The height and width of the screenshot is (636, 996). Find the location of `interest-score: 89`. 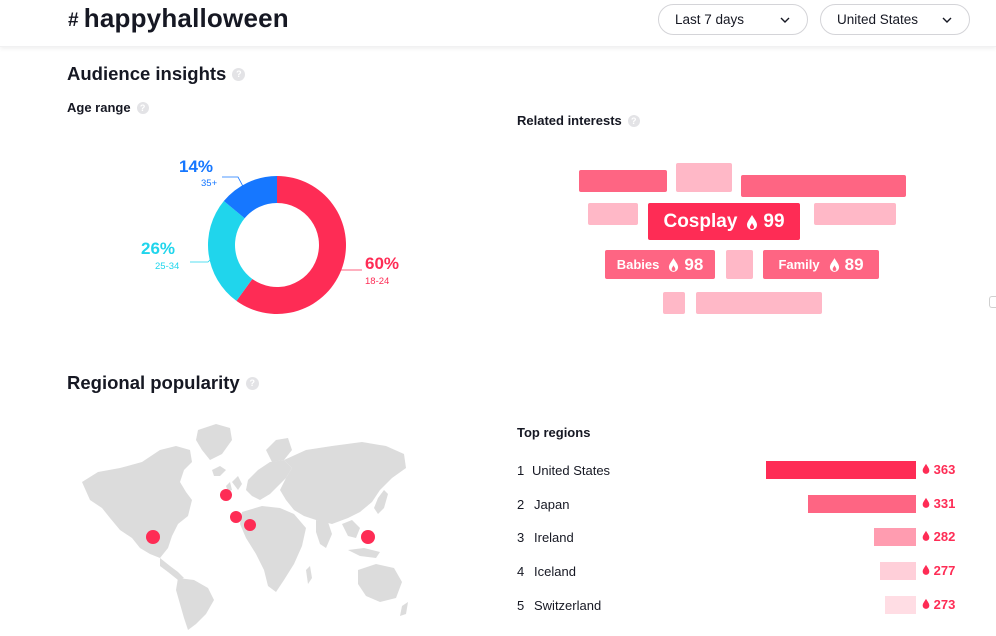

interest-score: 89 is located at coordinates (854, 264).